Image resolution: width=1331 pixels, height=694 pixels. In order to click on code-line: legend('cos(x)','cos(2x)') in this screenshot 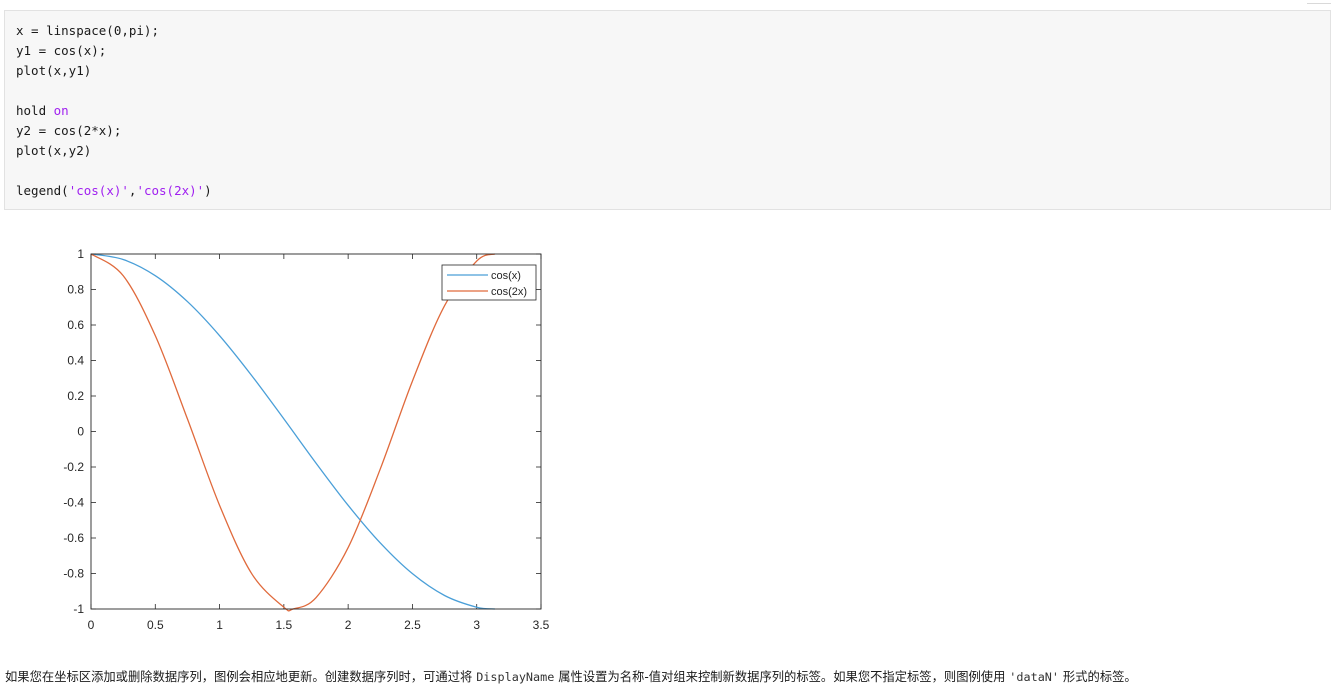, I will do `click(673, 191)`.